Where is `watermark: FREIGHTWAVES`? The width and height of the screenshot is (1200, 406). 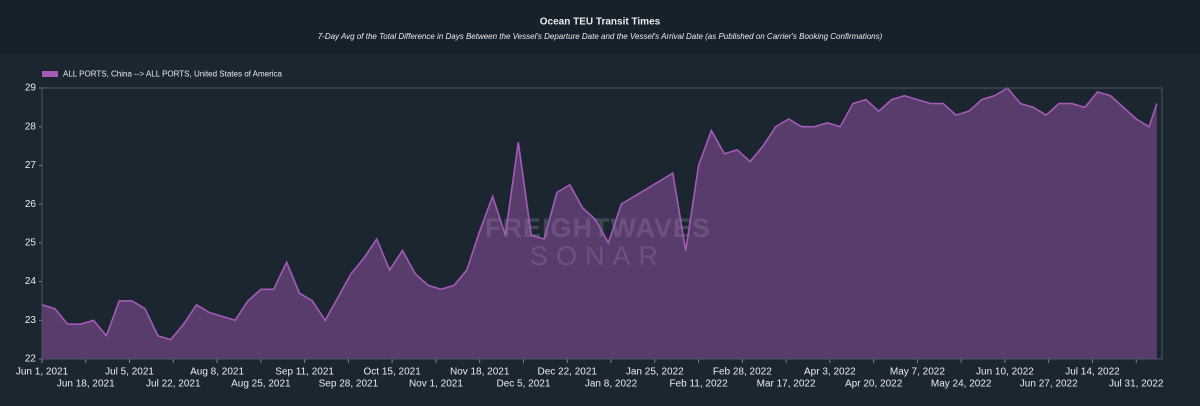 watermark: FREIGHTWAVES is located at coordinates (598, 228).